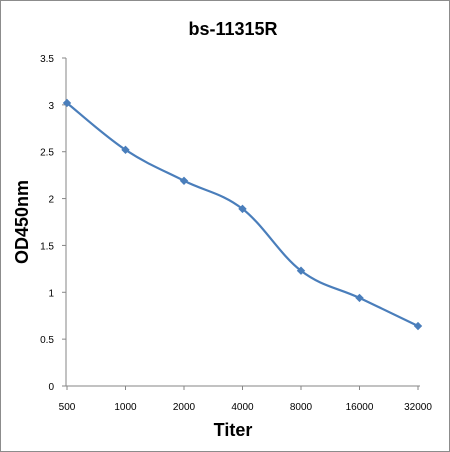  I want to click on y-tick-label: 1, so click(51, 293).